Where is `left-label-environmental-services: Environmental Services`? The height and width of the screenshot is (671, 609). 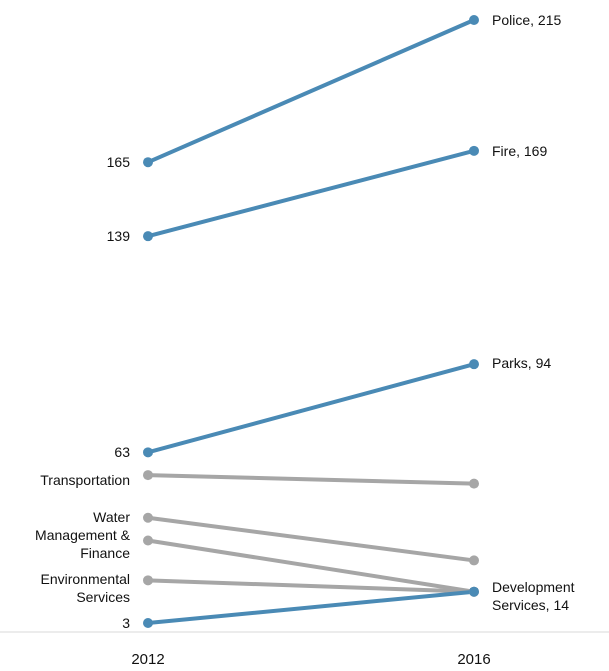 left-label-environmental-services: Environmental Services is located at coordinates (86, 588).